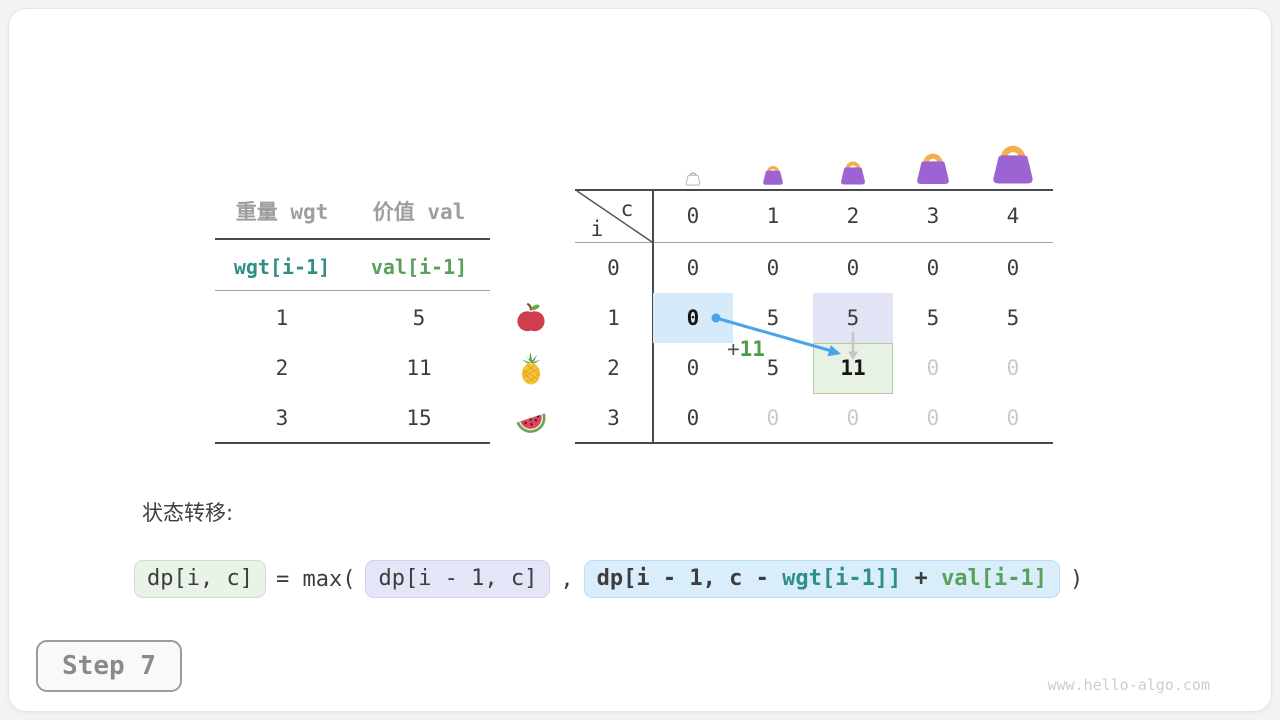  Describe the element at coordinates (773, 368) in the screenshot. I see `dp-cell-2-1: 5` at that location.